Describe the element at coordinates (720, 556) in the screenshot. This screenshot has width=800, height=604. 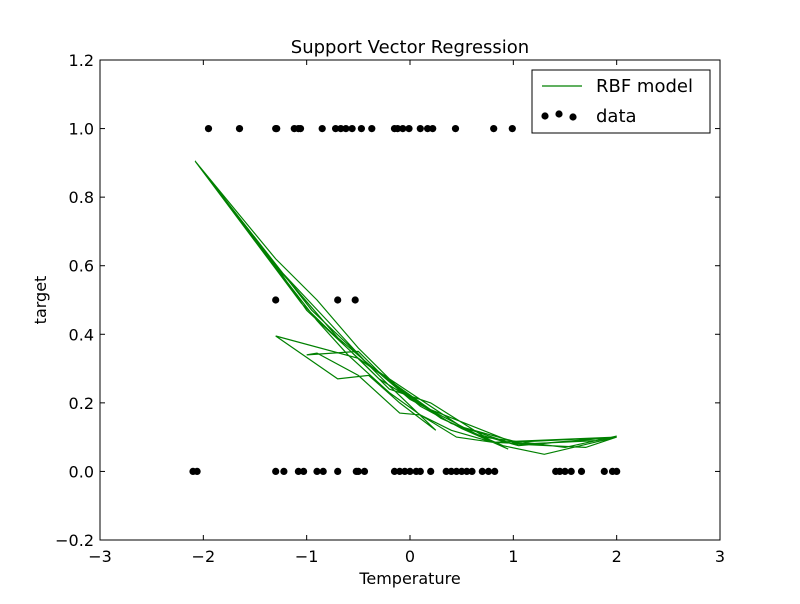
I see `x-tick-label: 3` at that location.